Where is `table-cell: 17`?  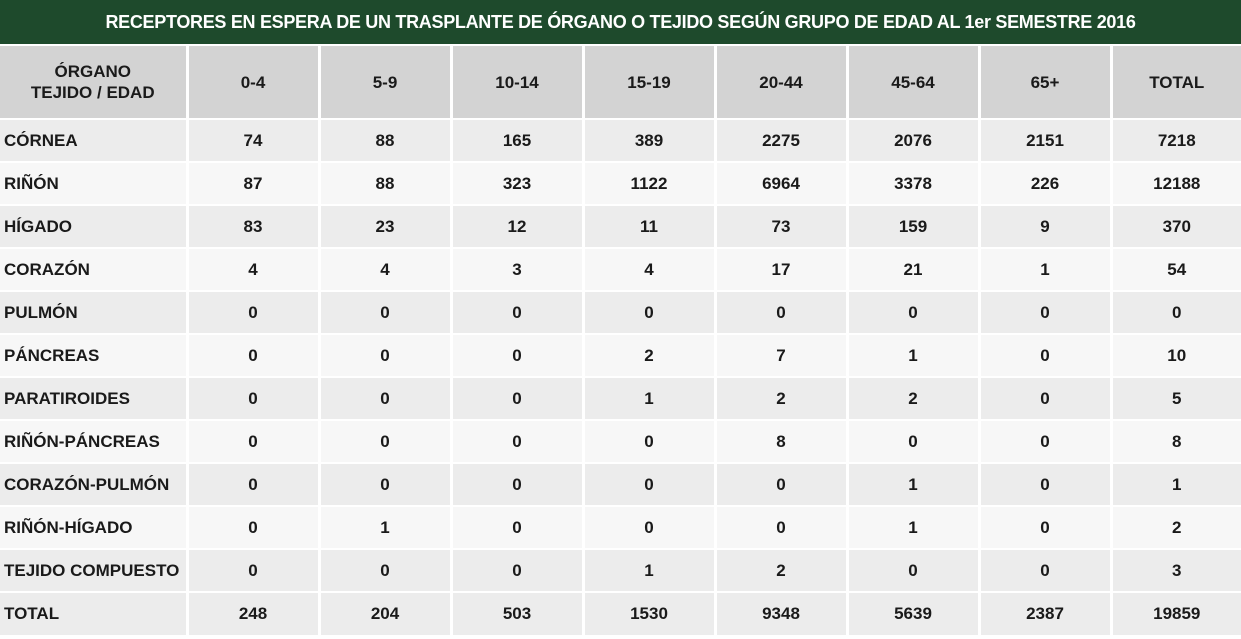
table-cell: 17 is located at coordinates (780, 269).